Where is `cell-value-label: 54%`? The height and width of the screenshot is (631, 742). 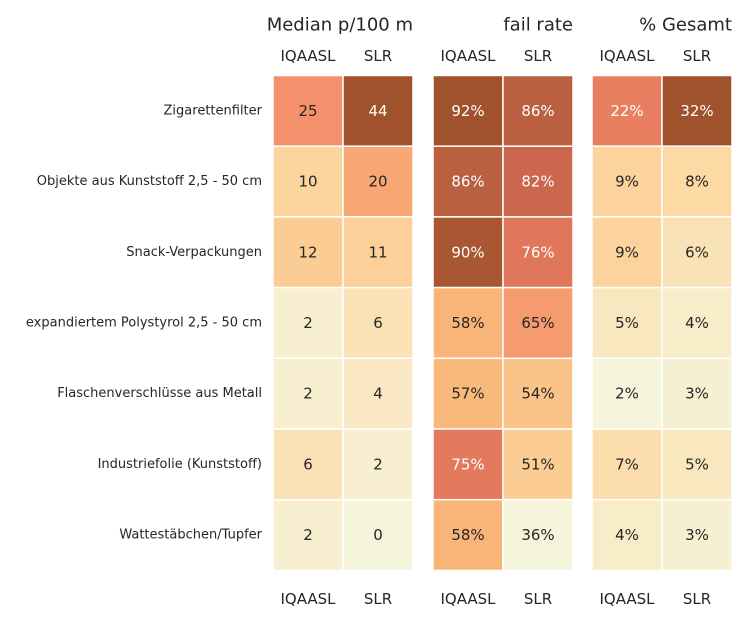
cell-value-label: 54% is located at coordinates (537, 394).